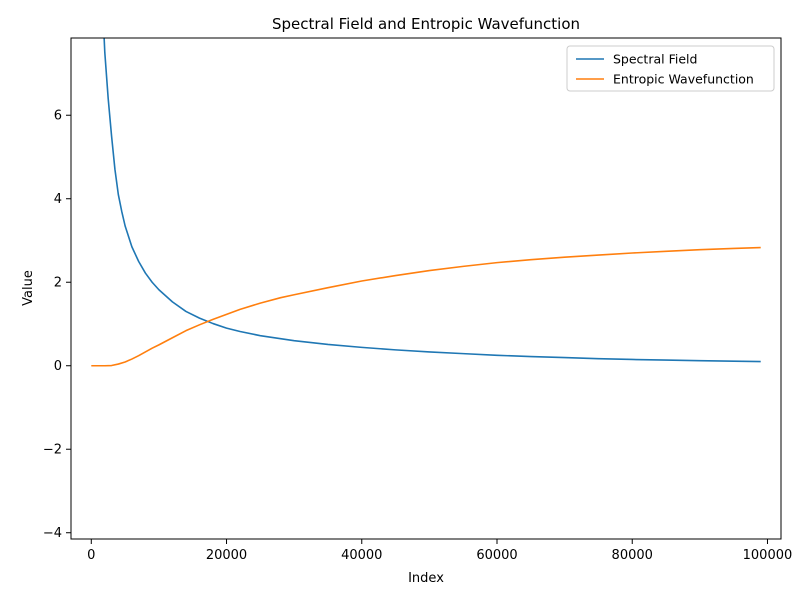 This screenshot has width=800, height=600. I want to click on y-axis-label: Value, so click(28, 288).